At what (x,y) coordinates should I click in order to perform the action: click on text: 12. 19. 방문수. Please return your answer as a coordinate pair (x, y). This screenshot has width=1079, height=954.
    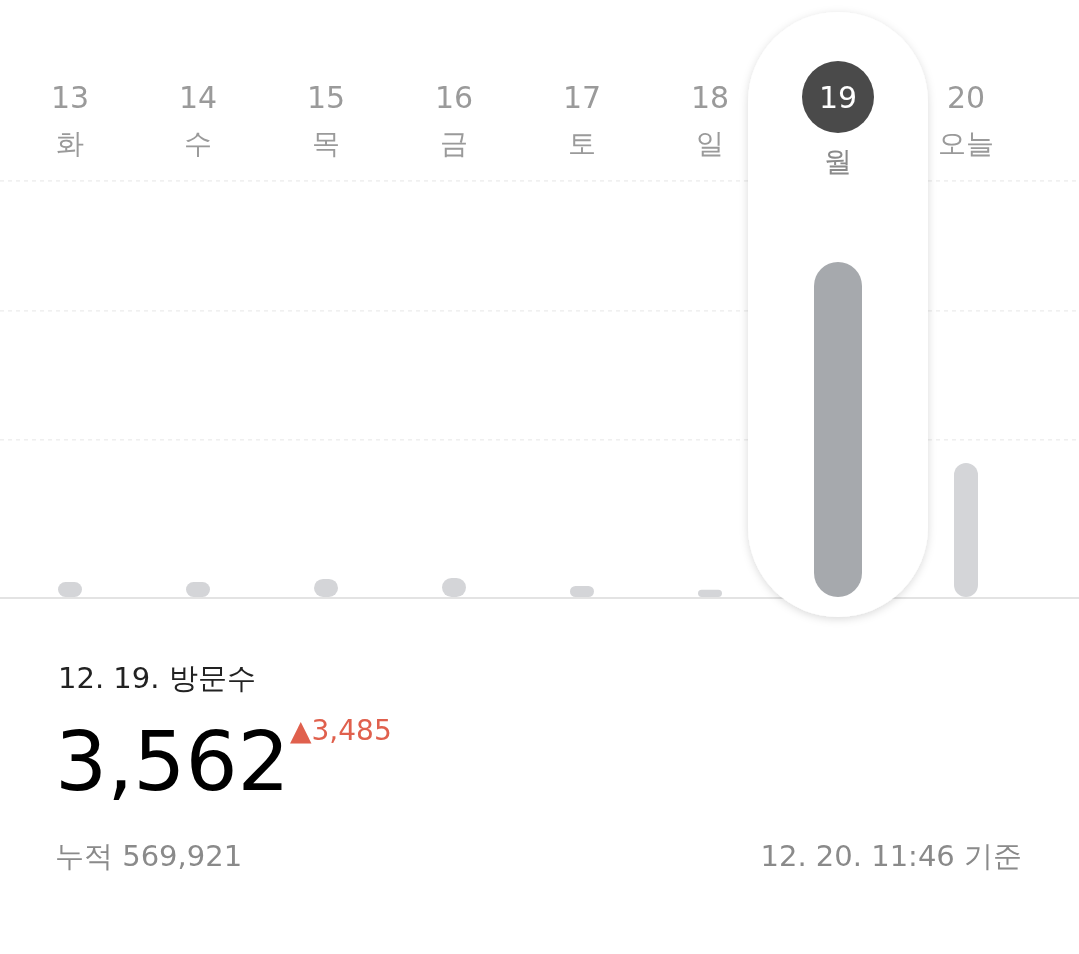
    Looking at the image, I should click on (157, 678).